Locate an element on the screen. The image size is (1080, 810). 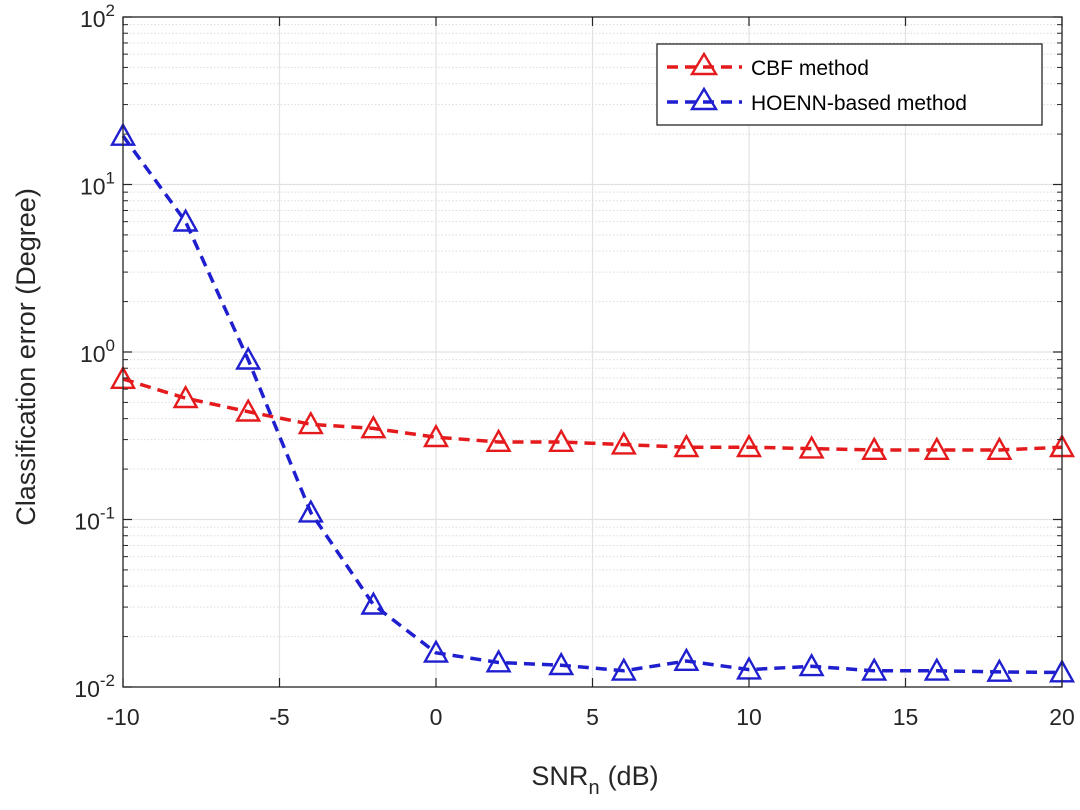
legend-box is located at coordinates (849, 84).